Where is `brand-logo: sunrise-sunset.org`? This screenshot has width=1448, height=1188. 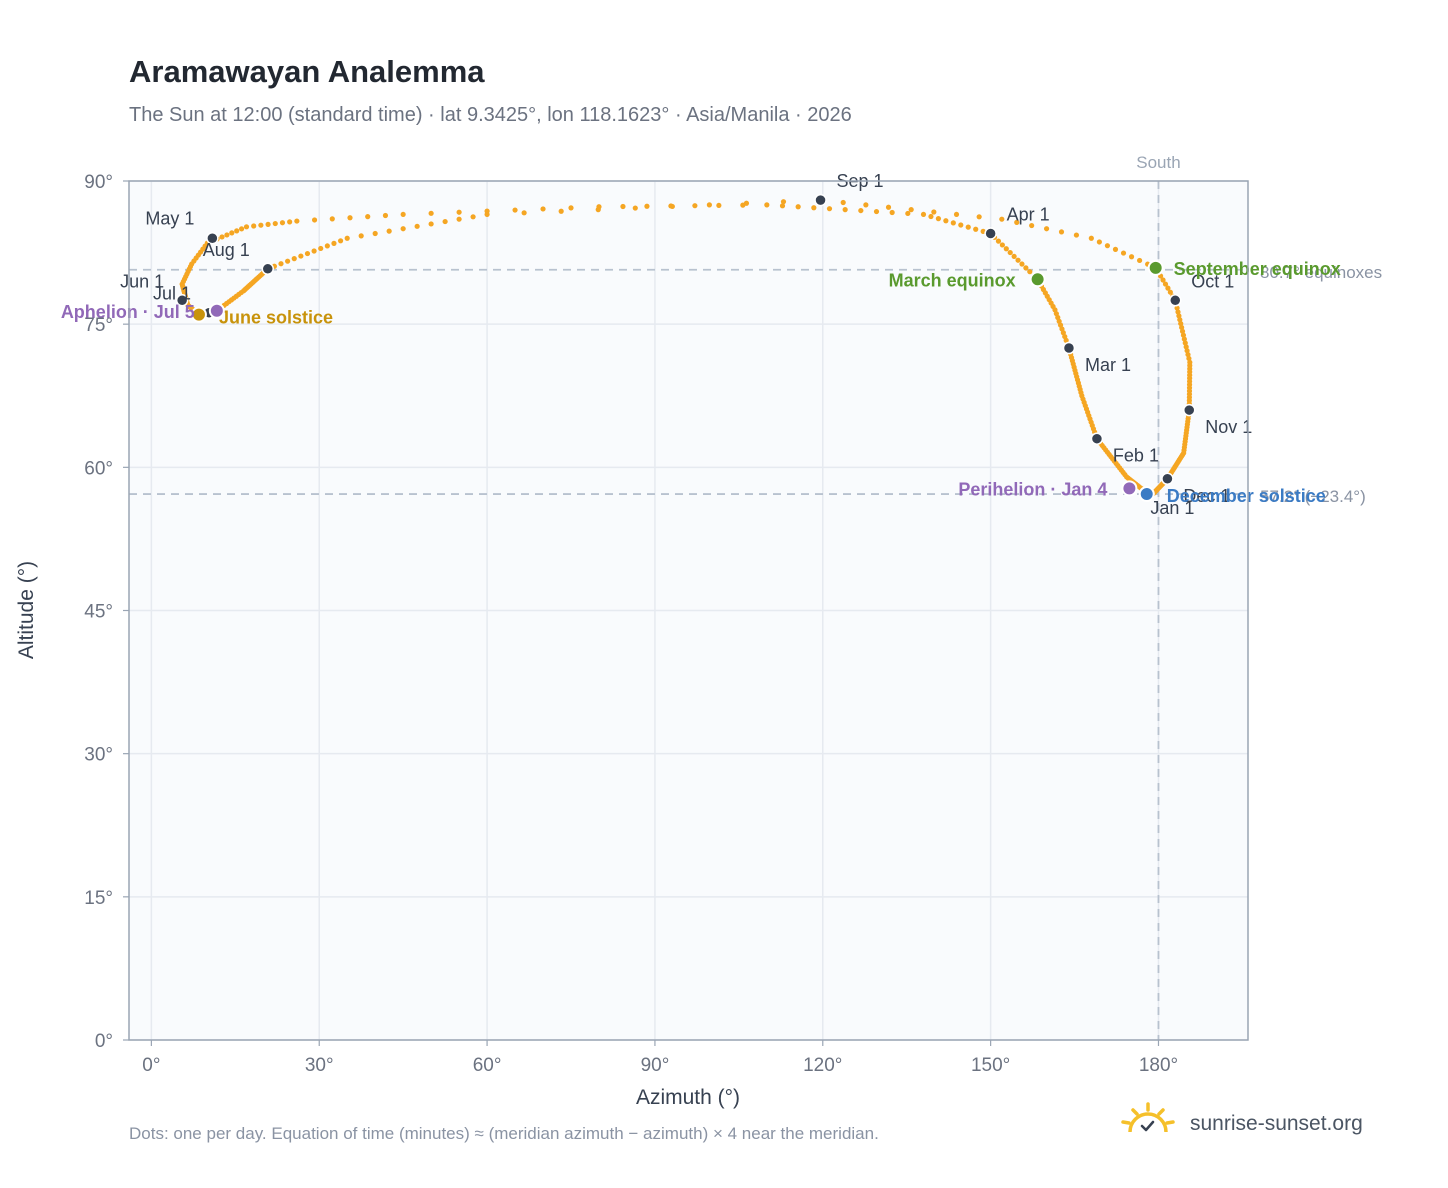 brand-logo: sunrise-sunset.org is located at coordinates (1255, 1124).